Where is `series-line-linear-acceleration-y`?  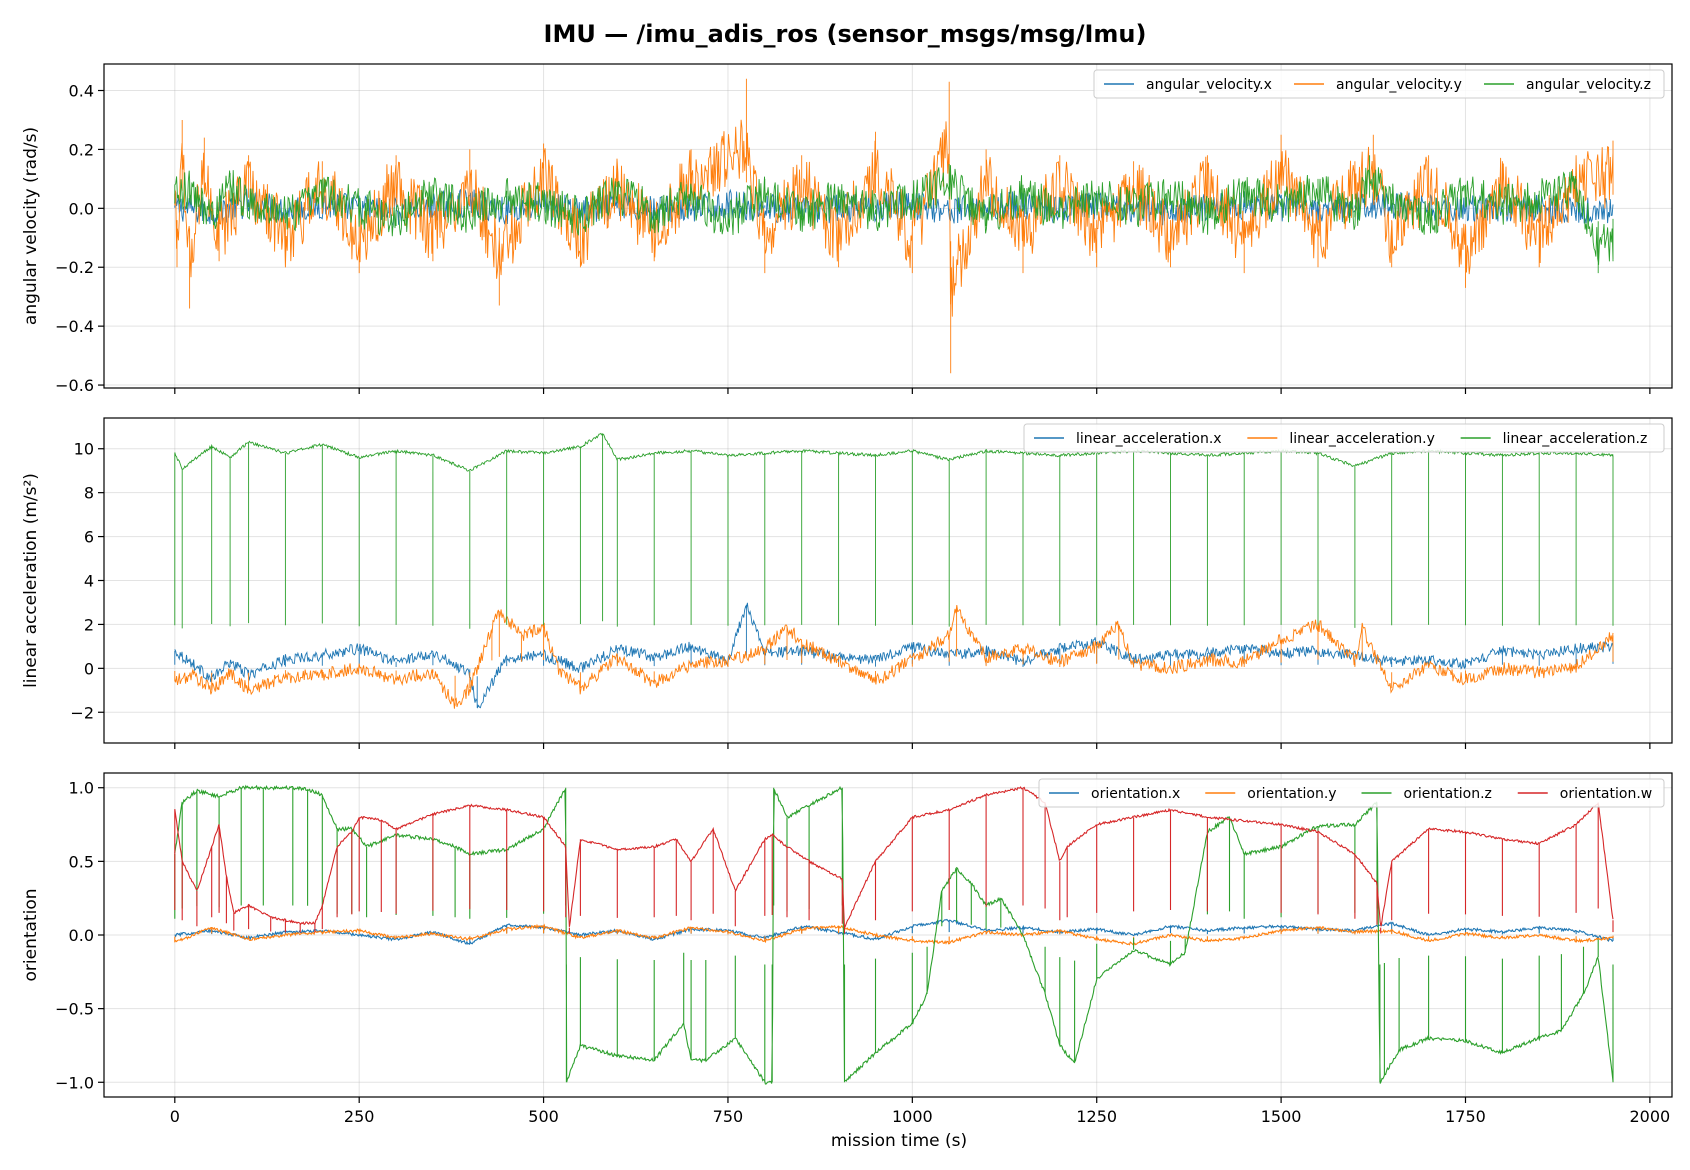
series-line-linear-acceleration-y is located at coordinates (894, 657).